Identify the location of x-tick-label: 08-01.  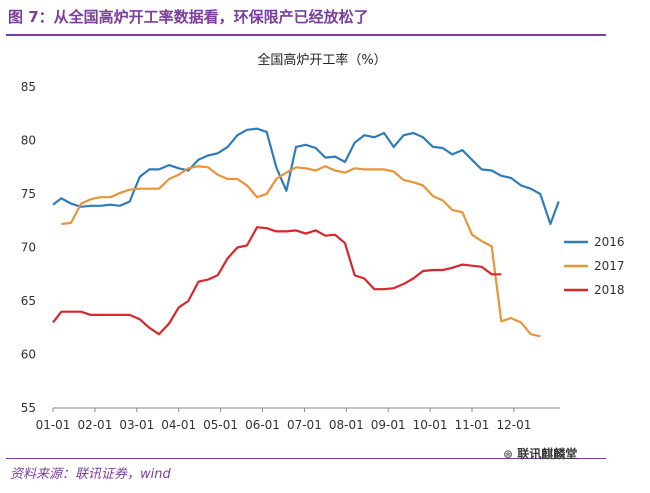
(346, 425).